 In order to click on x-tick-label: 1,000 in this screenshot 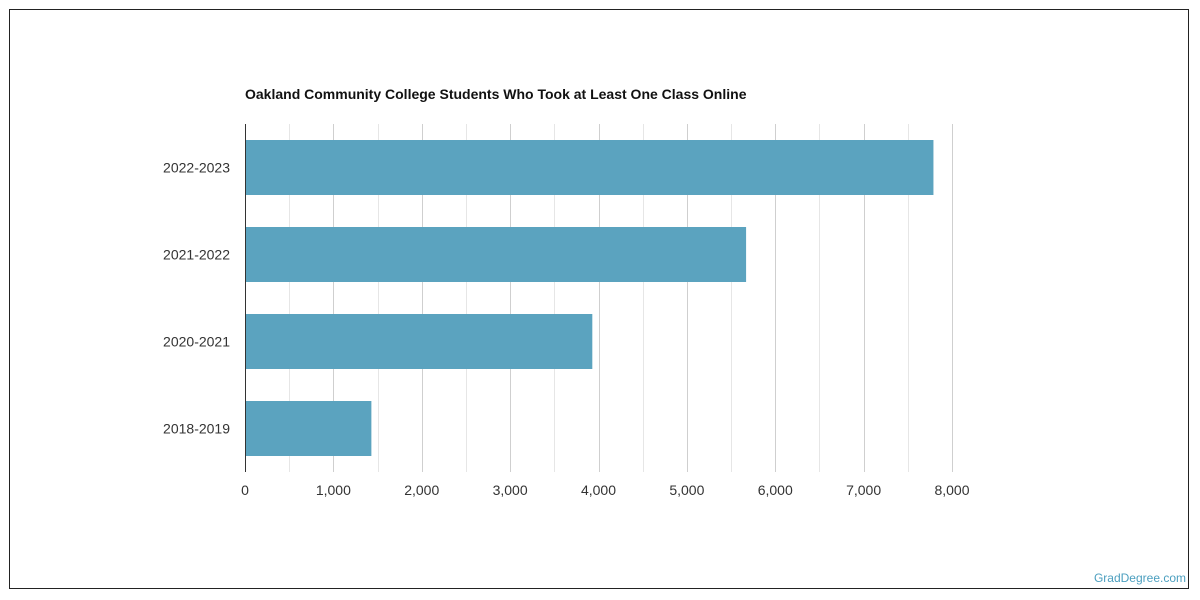, I will do `click(333, 490)`.